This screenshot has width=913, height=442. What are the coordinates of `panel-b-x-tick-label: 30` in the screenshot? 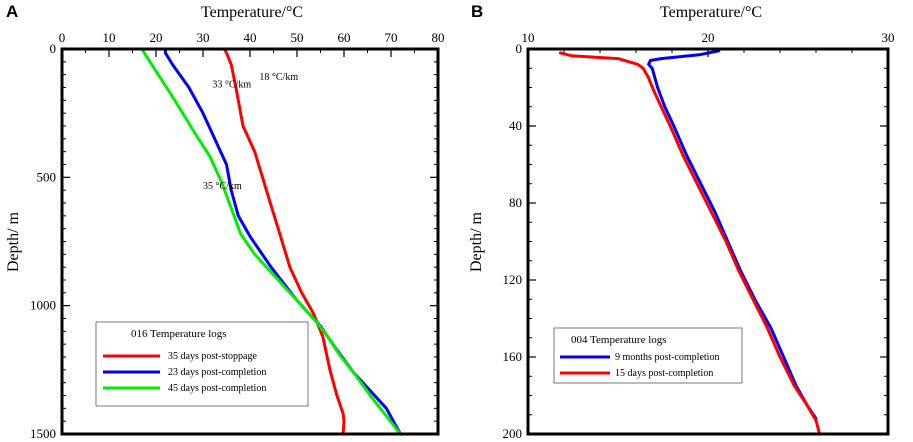 It's located at (888, 37).